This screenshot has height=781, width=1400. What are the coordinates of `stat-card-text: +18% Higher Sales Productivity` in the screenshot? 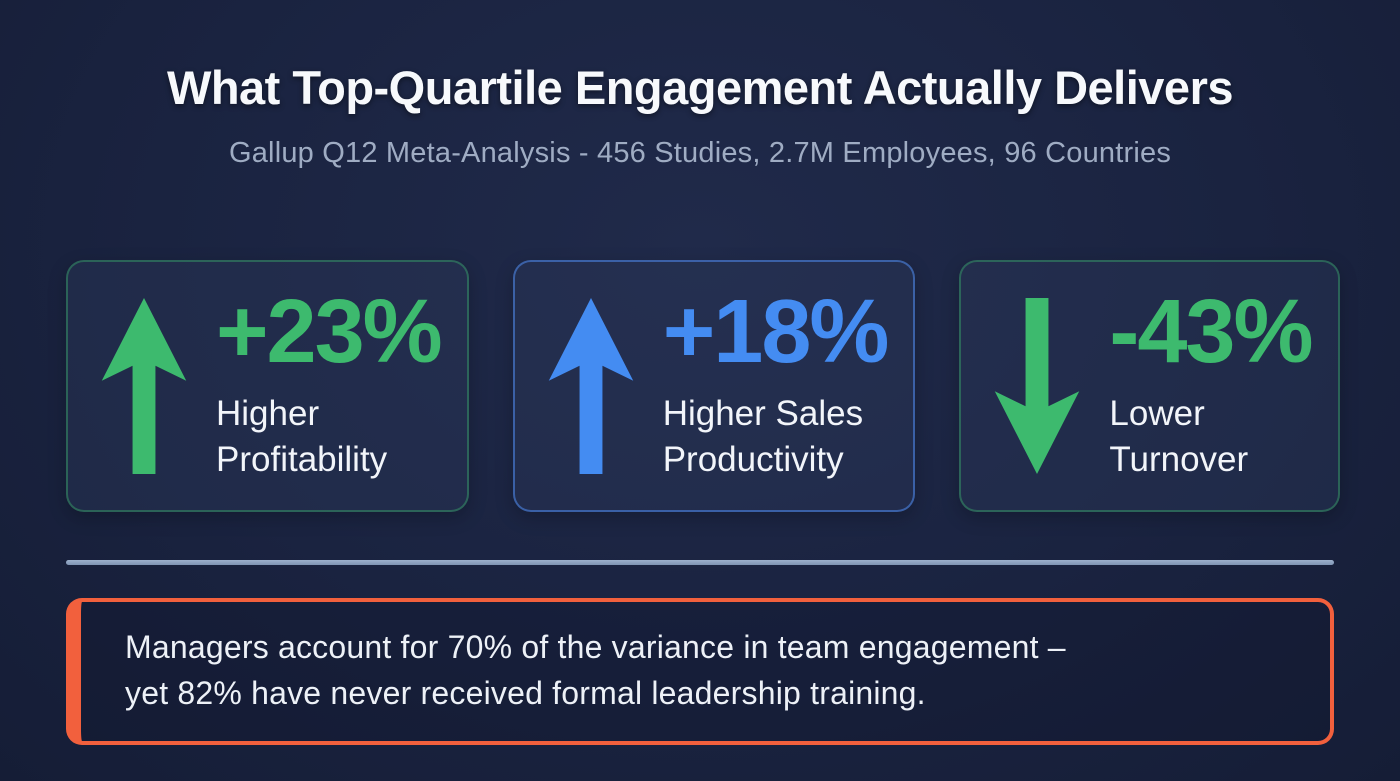 It's located at (776, 382).